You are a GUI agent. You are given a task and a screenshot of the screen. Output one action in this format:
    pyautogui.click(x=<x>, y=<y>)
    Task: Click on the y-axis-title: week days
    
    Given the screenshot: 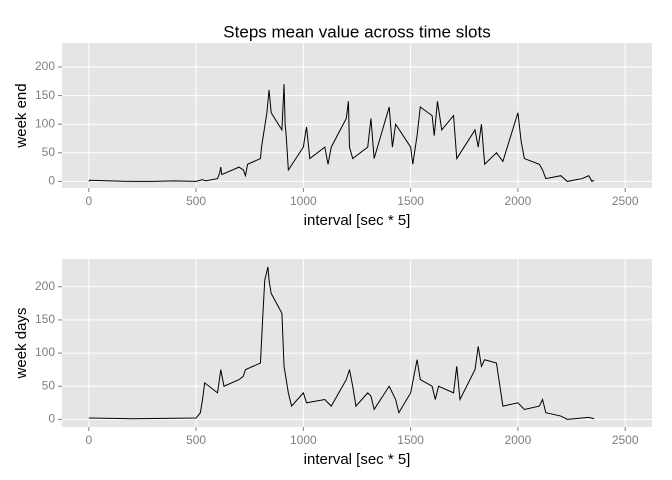 What is the action you would take?
    pyautogui.click(x=21, y=344)
    